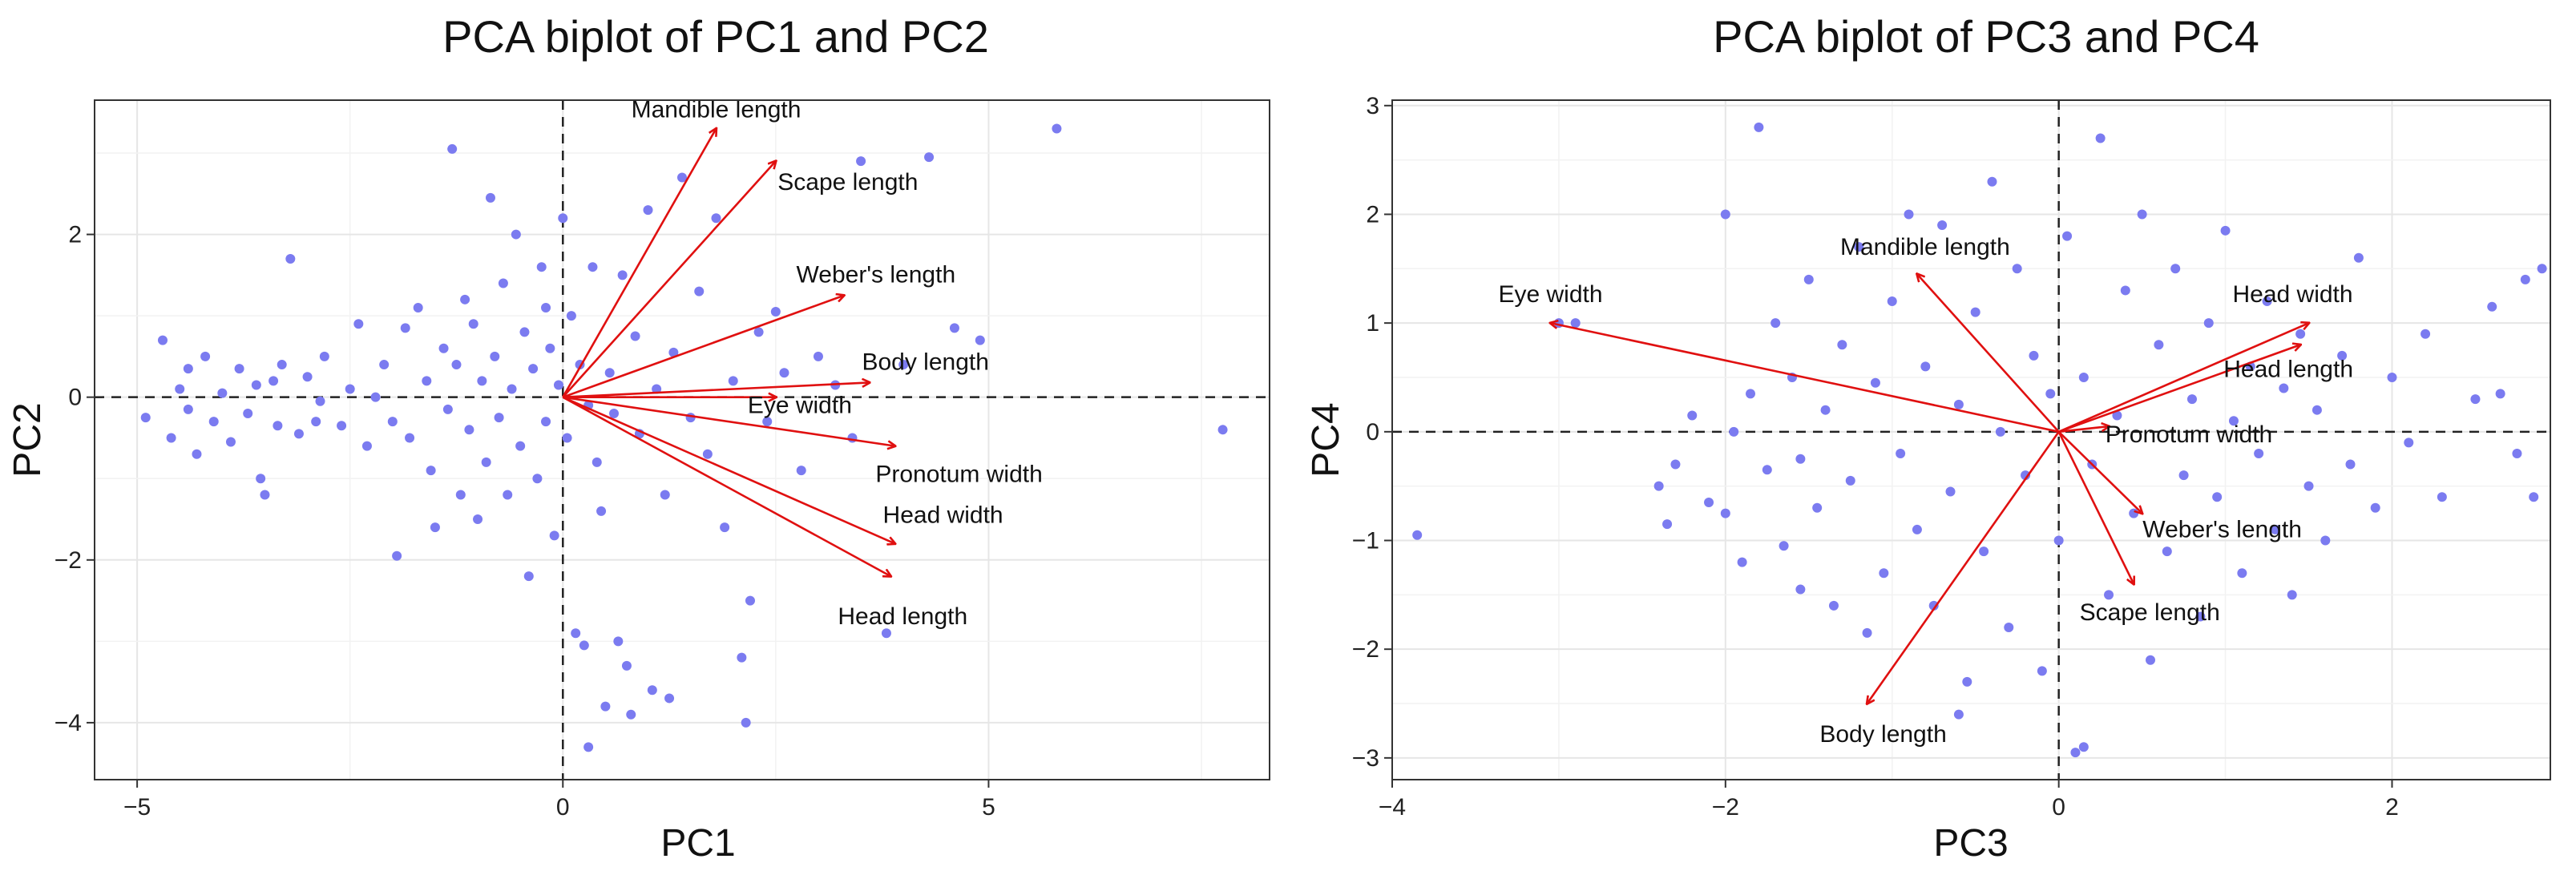  Describe the element at coordinates (1372, 106) in the screenshot. I see `y-tick-label: 3` at that location.